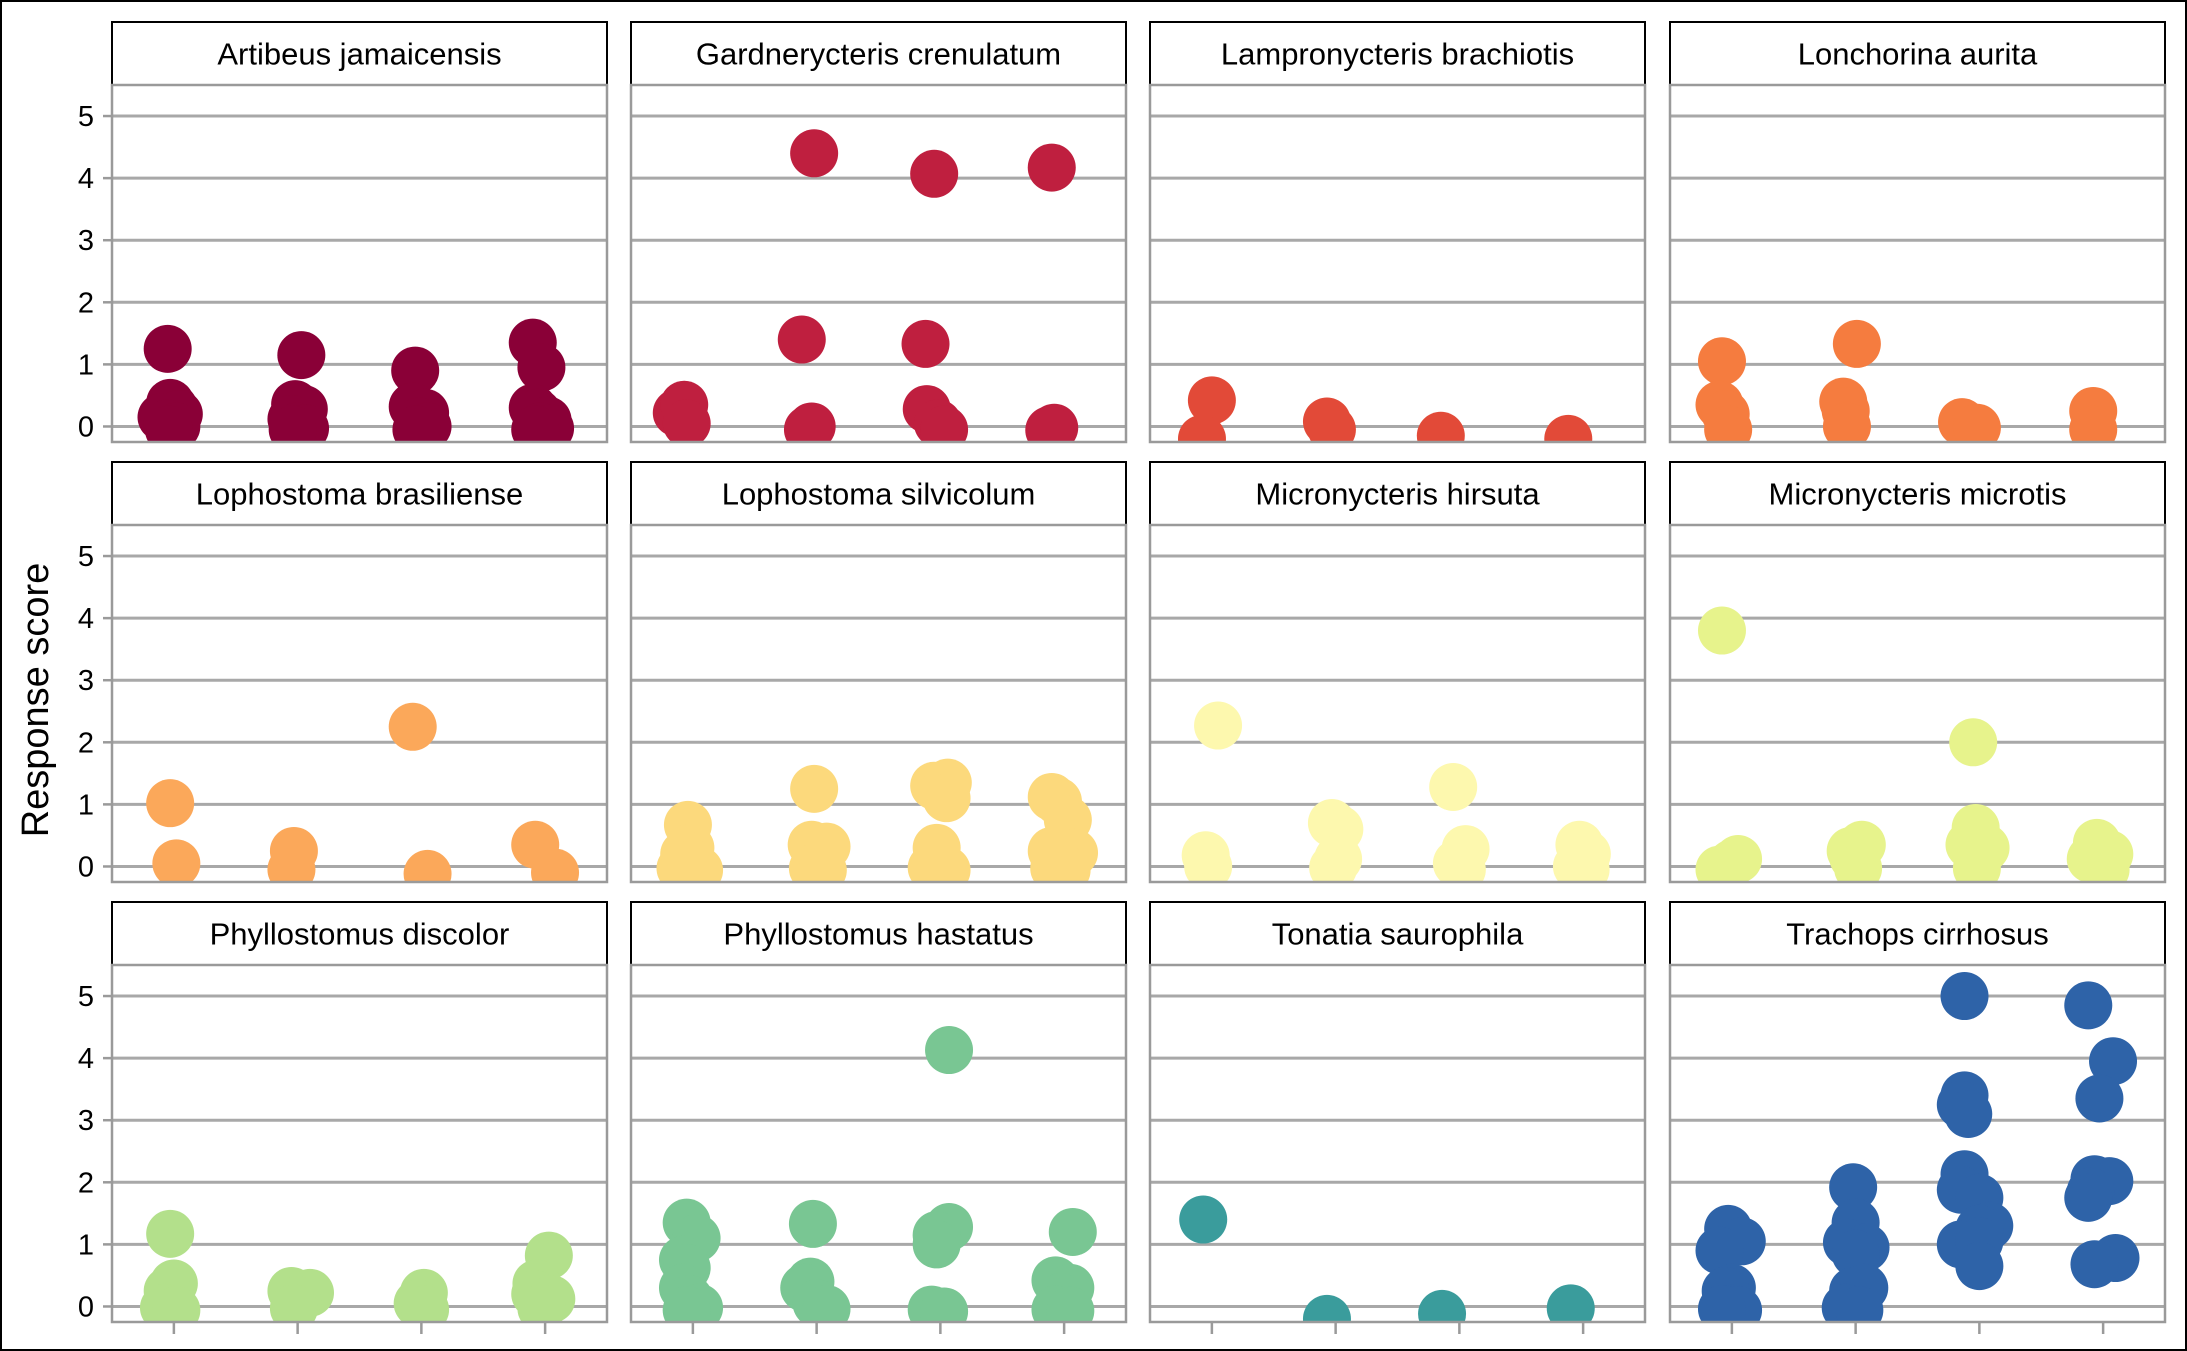 This screenshot has height=1351, width=2187. Describe the element at coordinates (878, 1117) in the screenshot. I see `panel: Phyllostomus hastatus` at that location.